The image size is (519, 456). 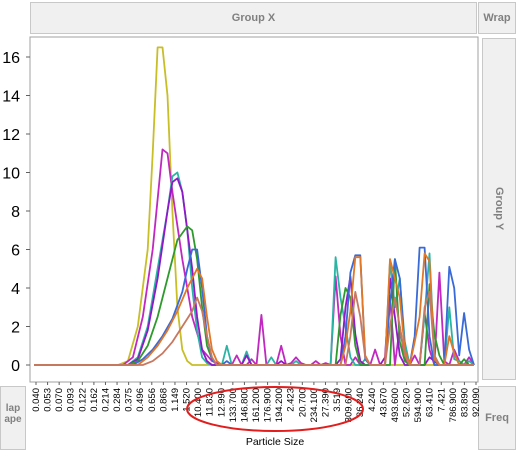 I want to click on x-axis-label: Particle Size, so click(x=275, y=442).